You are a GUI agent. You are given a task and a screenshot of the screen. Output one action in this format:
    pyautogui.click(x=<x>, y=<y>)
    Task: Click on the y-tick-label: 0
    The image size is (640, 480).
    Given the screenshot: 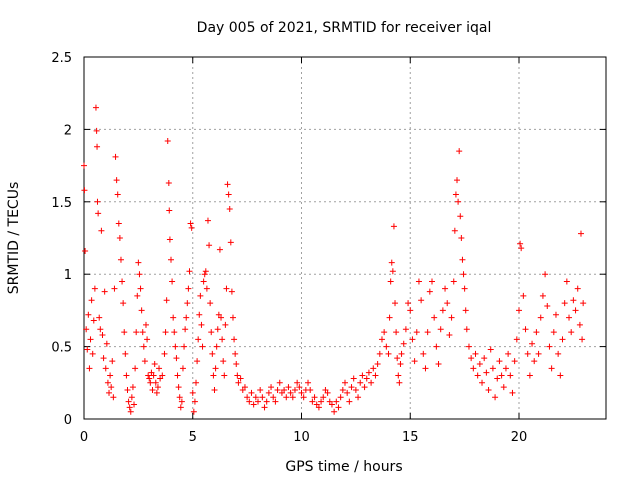 What is the action you would take?
    pyautogui.click(x=68, y=420)
    